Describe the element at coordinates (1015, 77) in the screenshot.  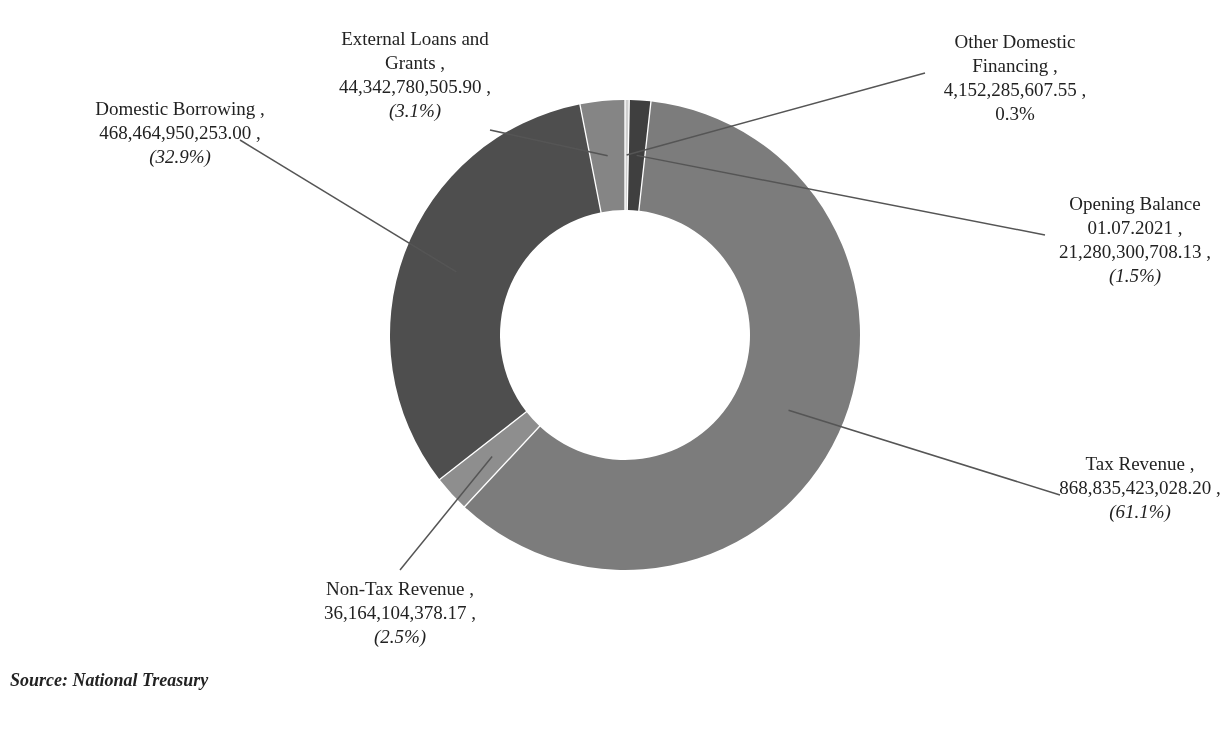
I see `slice-label: Other Domestic Financing , 4,152,285,607.55 , 0.3%` at that location.